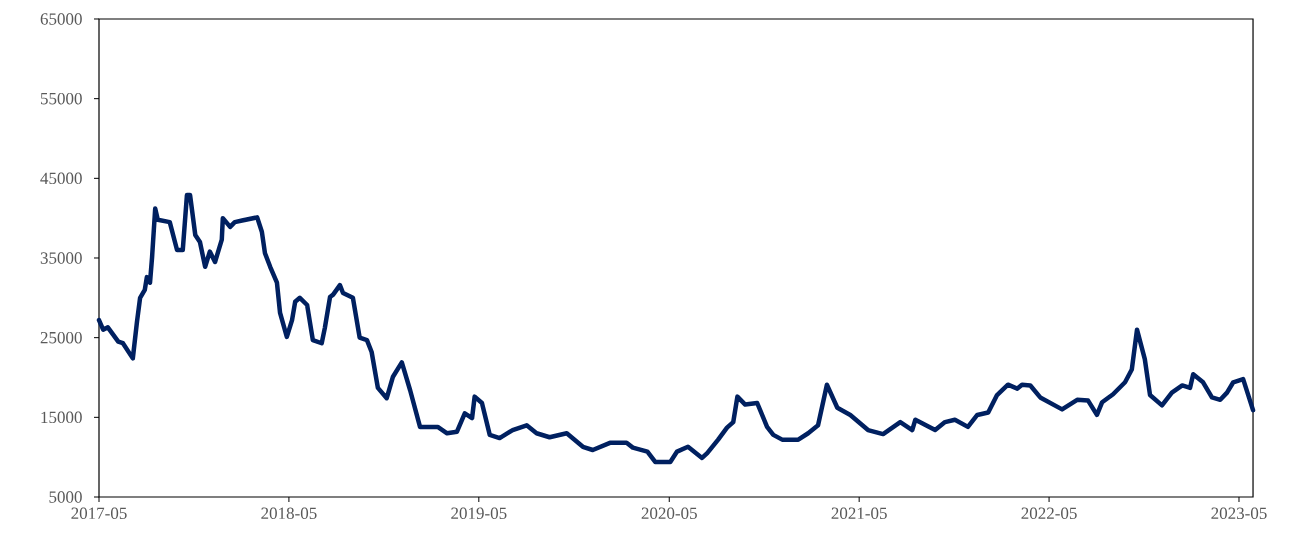 Image resolution: width=1290 pixels, height=533 pixels. What do you see at coordinates (65, 497) in the screenshot?
I see `y-tick-label: 5000` at bounding box center [65, 497].